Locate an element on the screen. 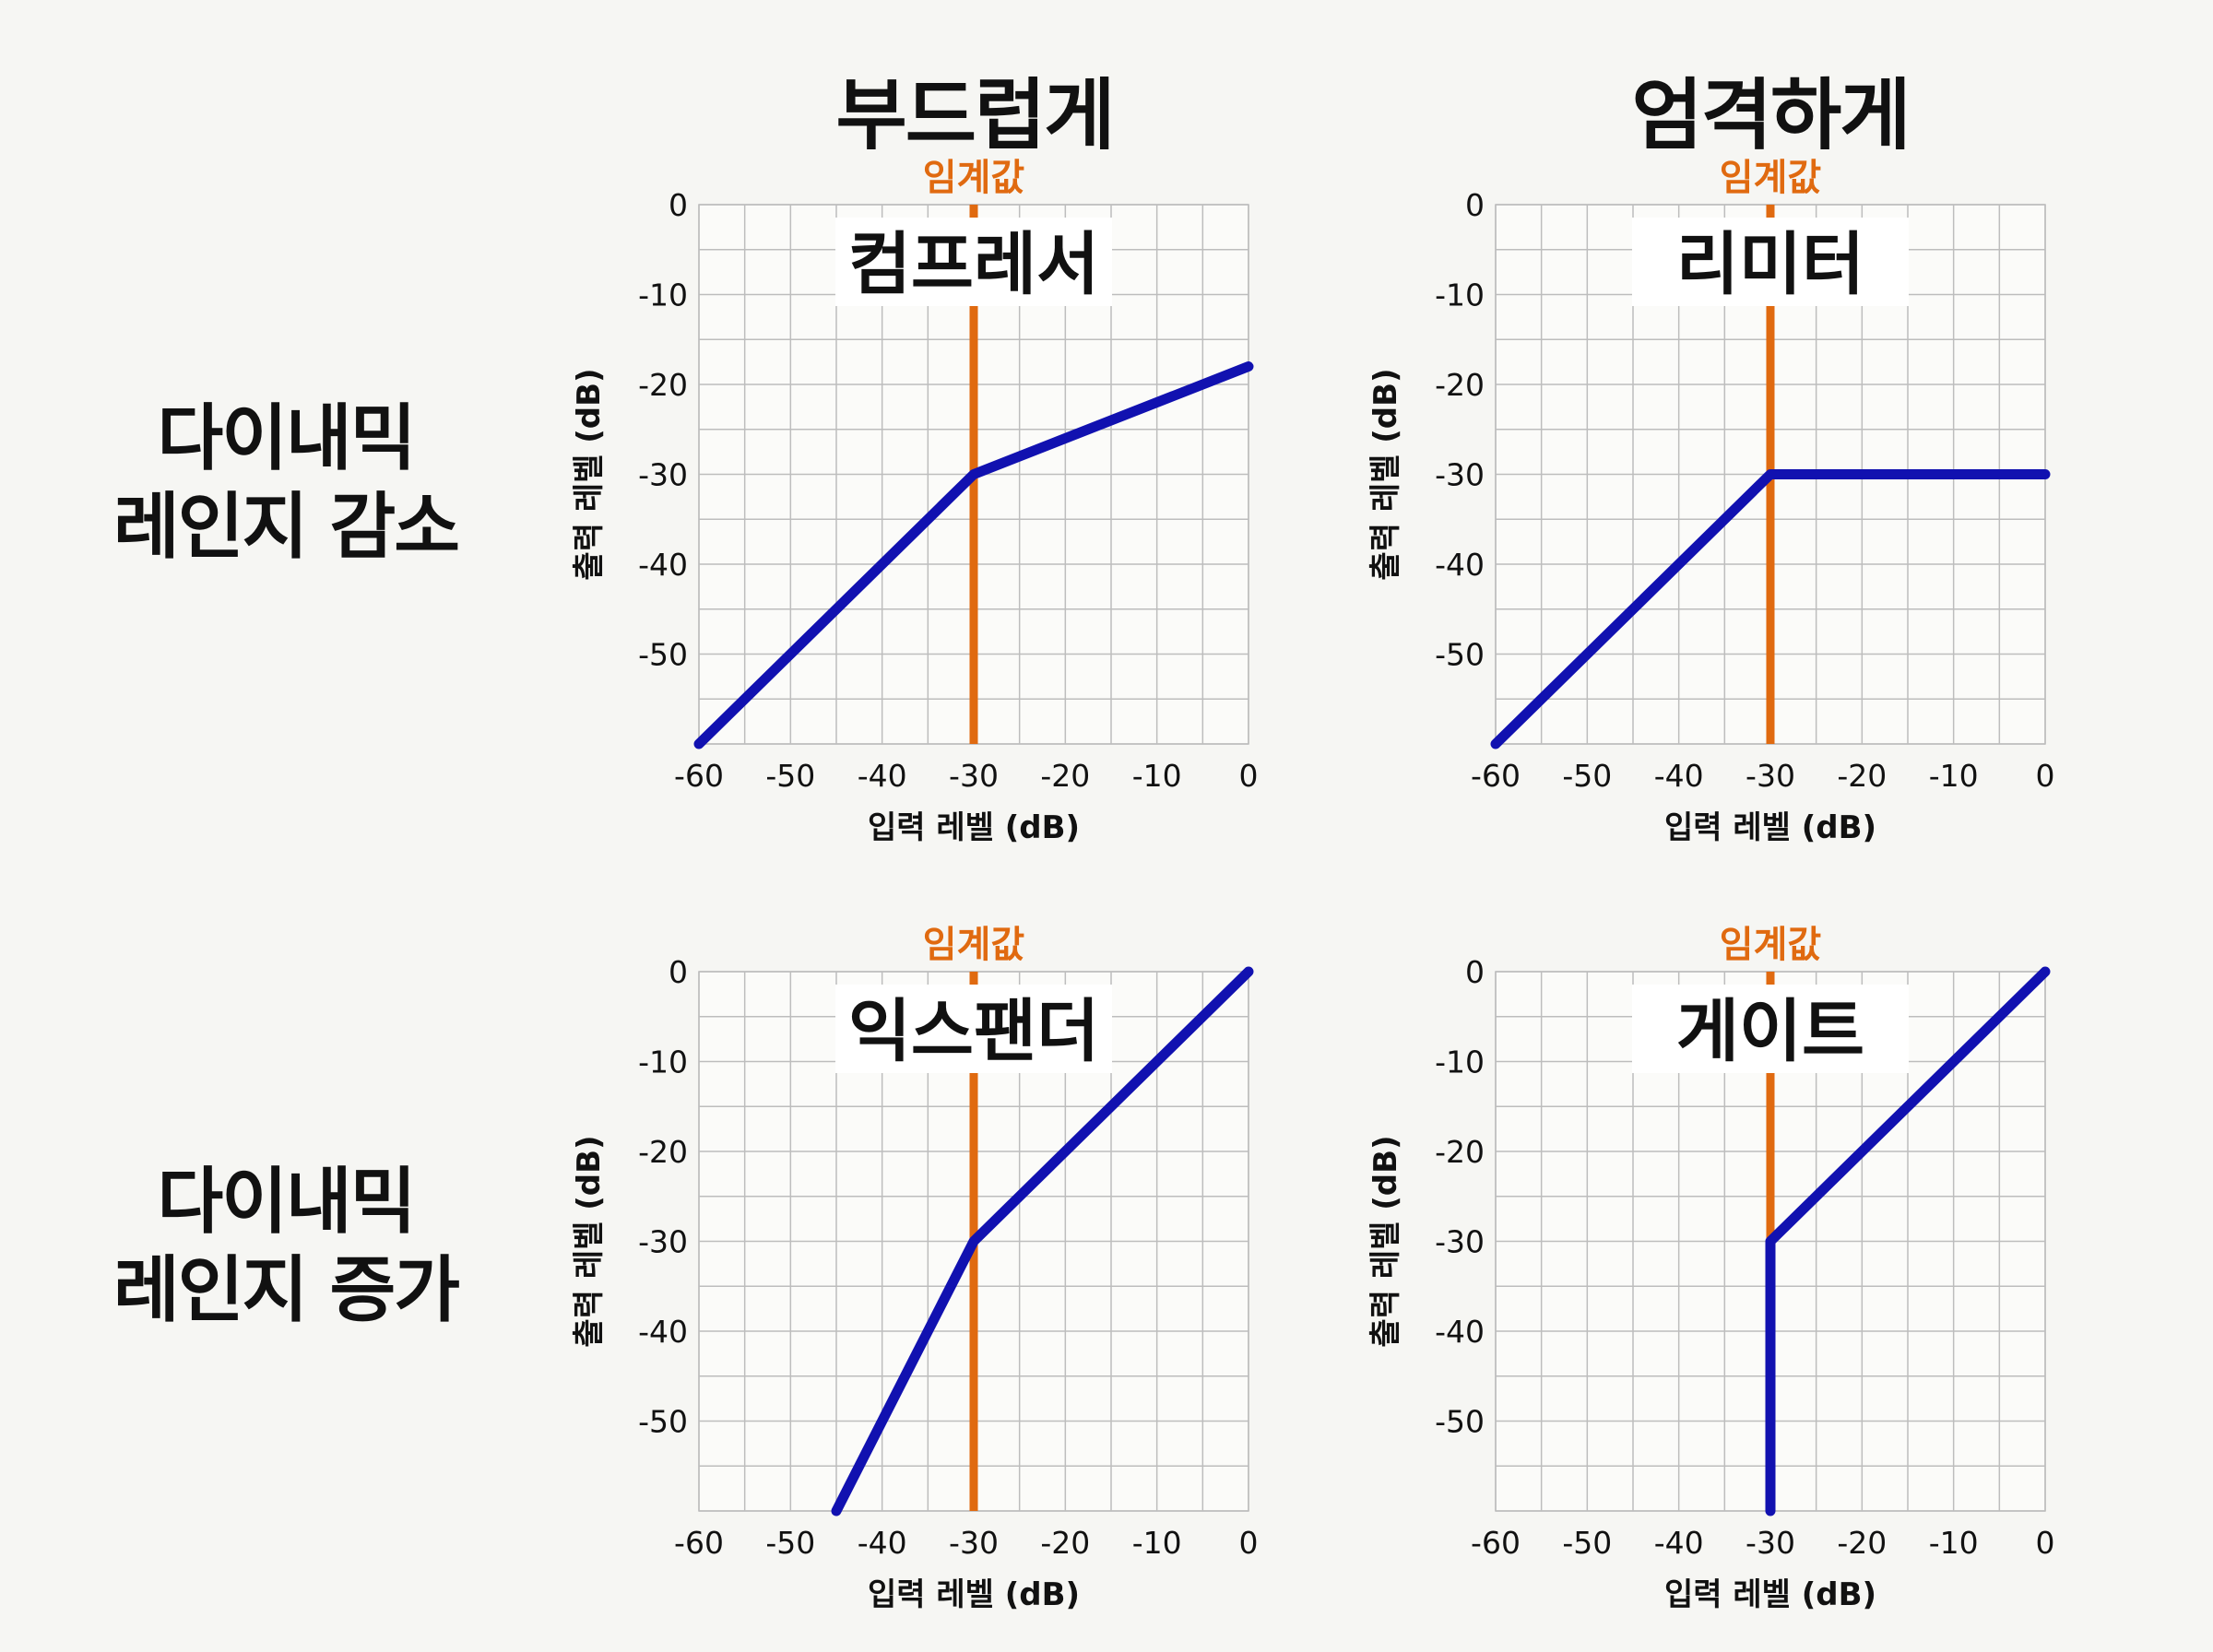 This screenshot has height=1652, width=2213. chart-title: 게이트 is located at coordinates (1770, 1031).